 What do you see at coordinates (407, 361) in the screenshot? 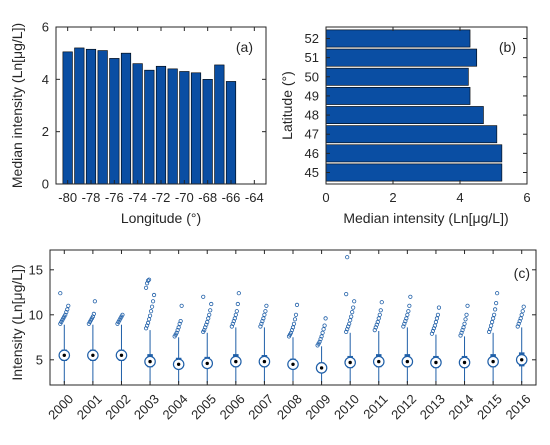
I see `median-dot-2012` at bounding box center [407, 361].